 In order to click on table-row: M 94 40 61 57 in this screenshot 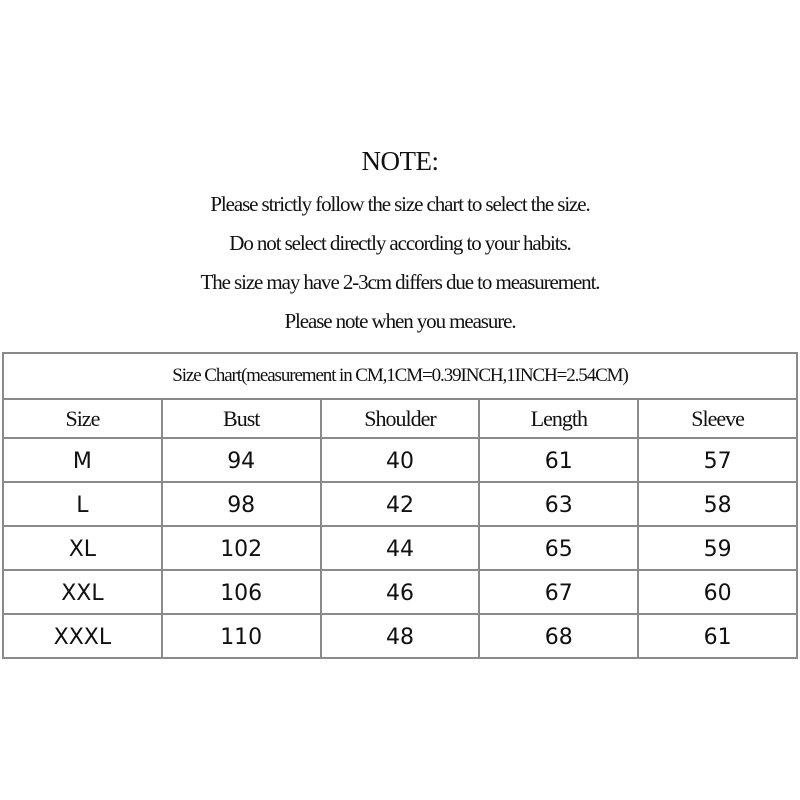, I will do `click(400, 460)`.